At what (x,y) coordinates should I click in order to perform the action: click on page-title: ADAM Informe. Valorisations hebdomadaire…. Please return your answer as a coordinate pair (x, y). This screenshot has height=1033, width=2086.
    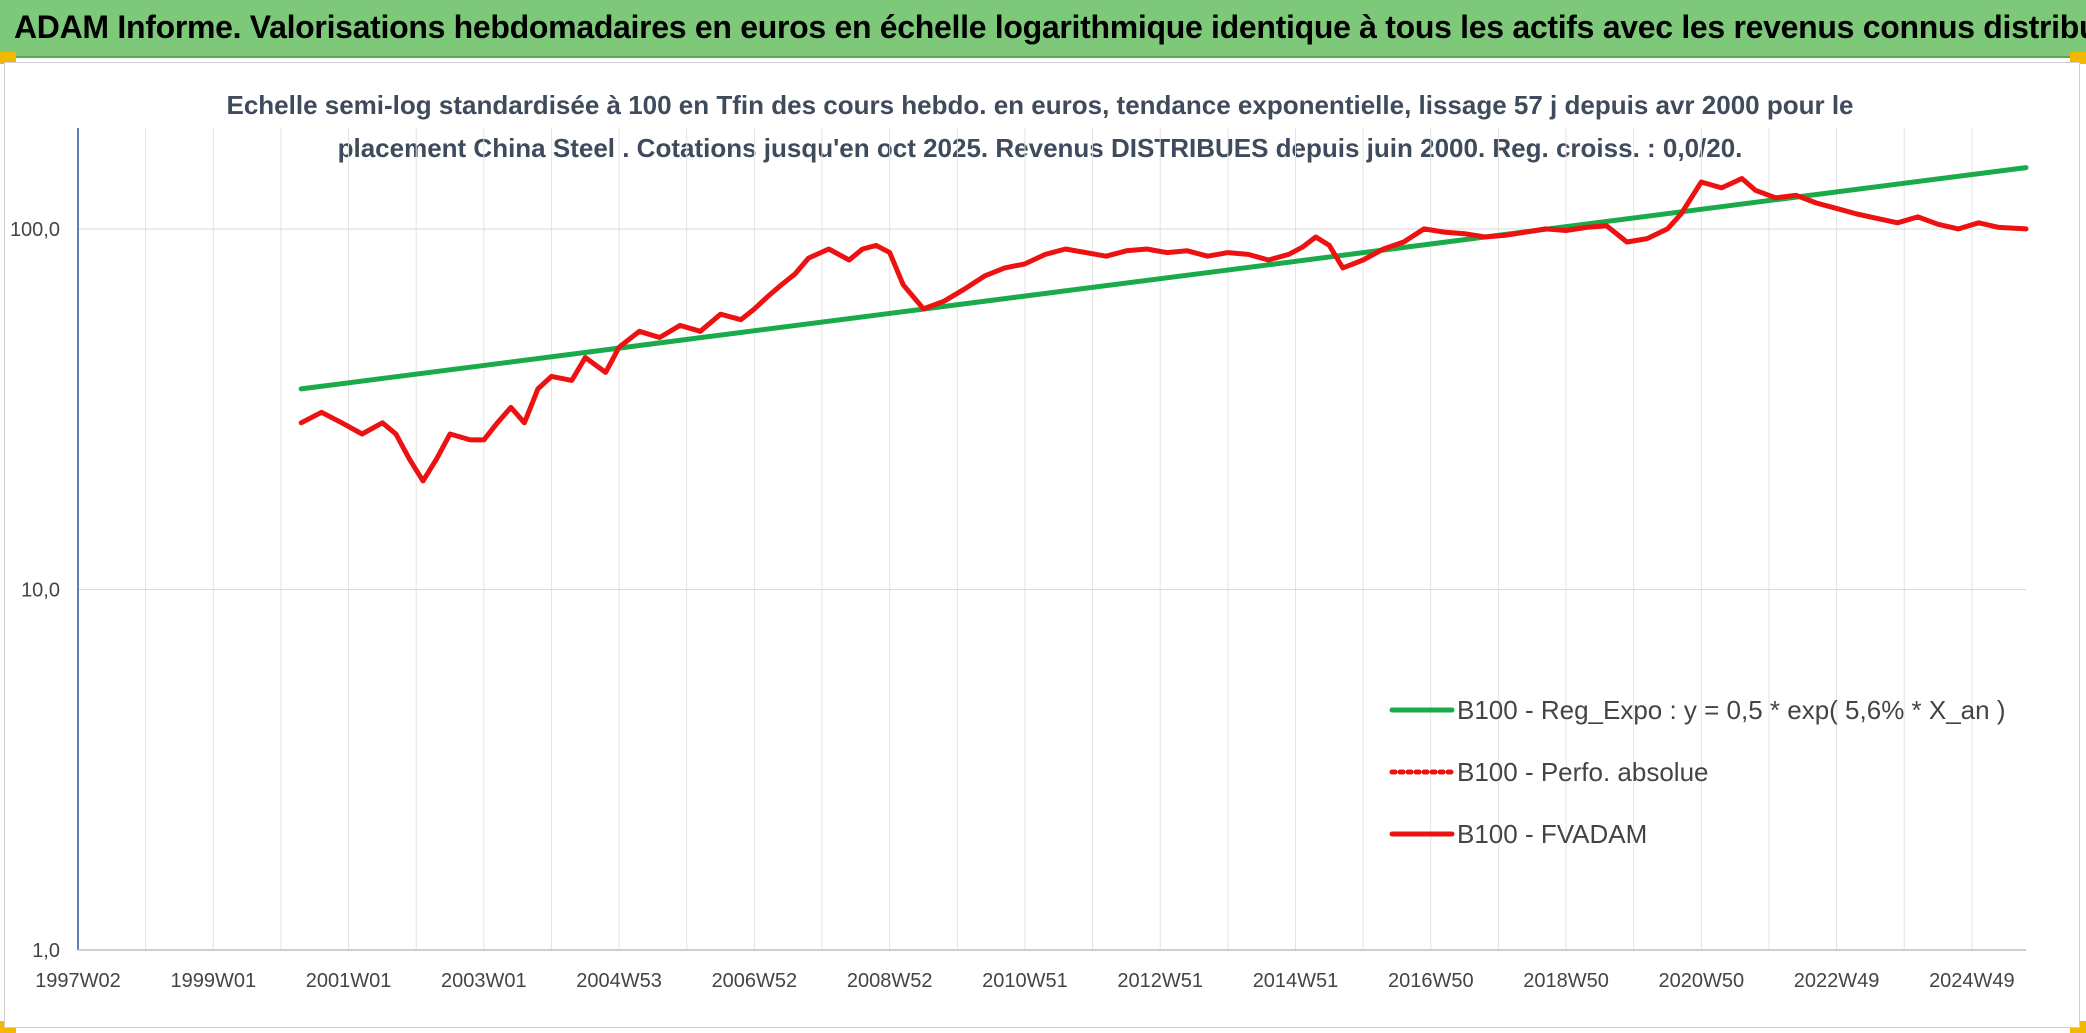
    Looking at the image, I should click on (1050, 27).